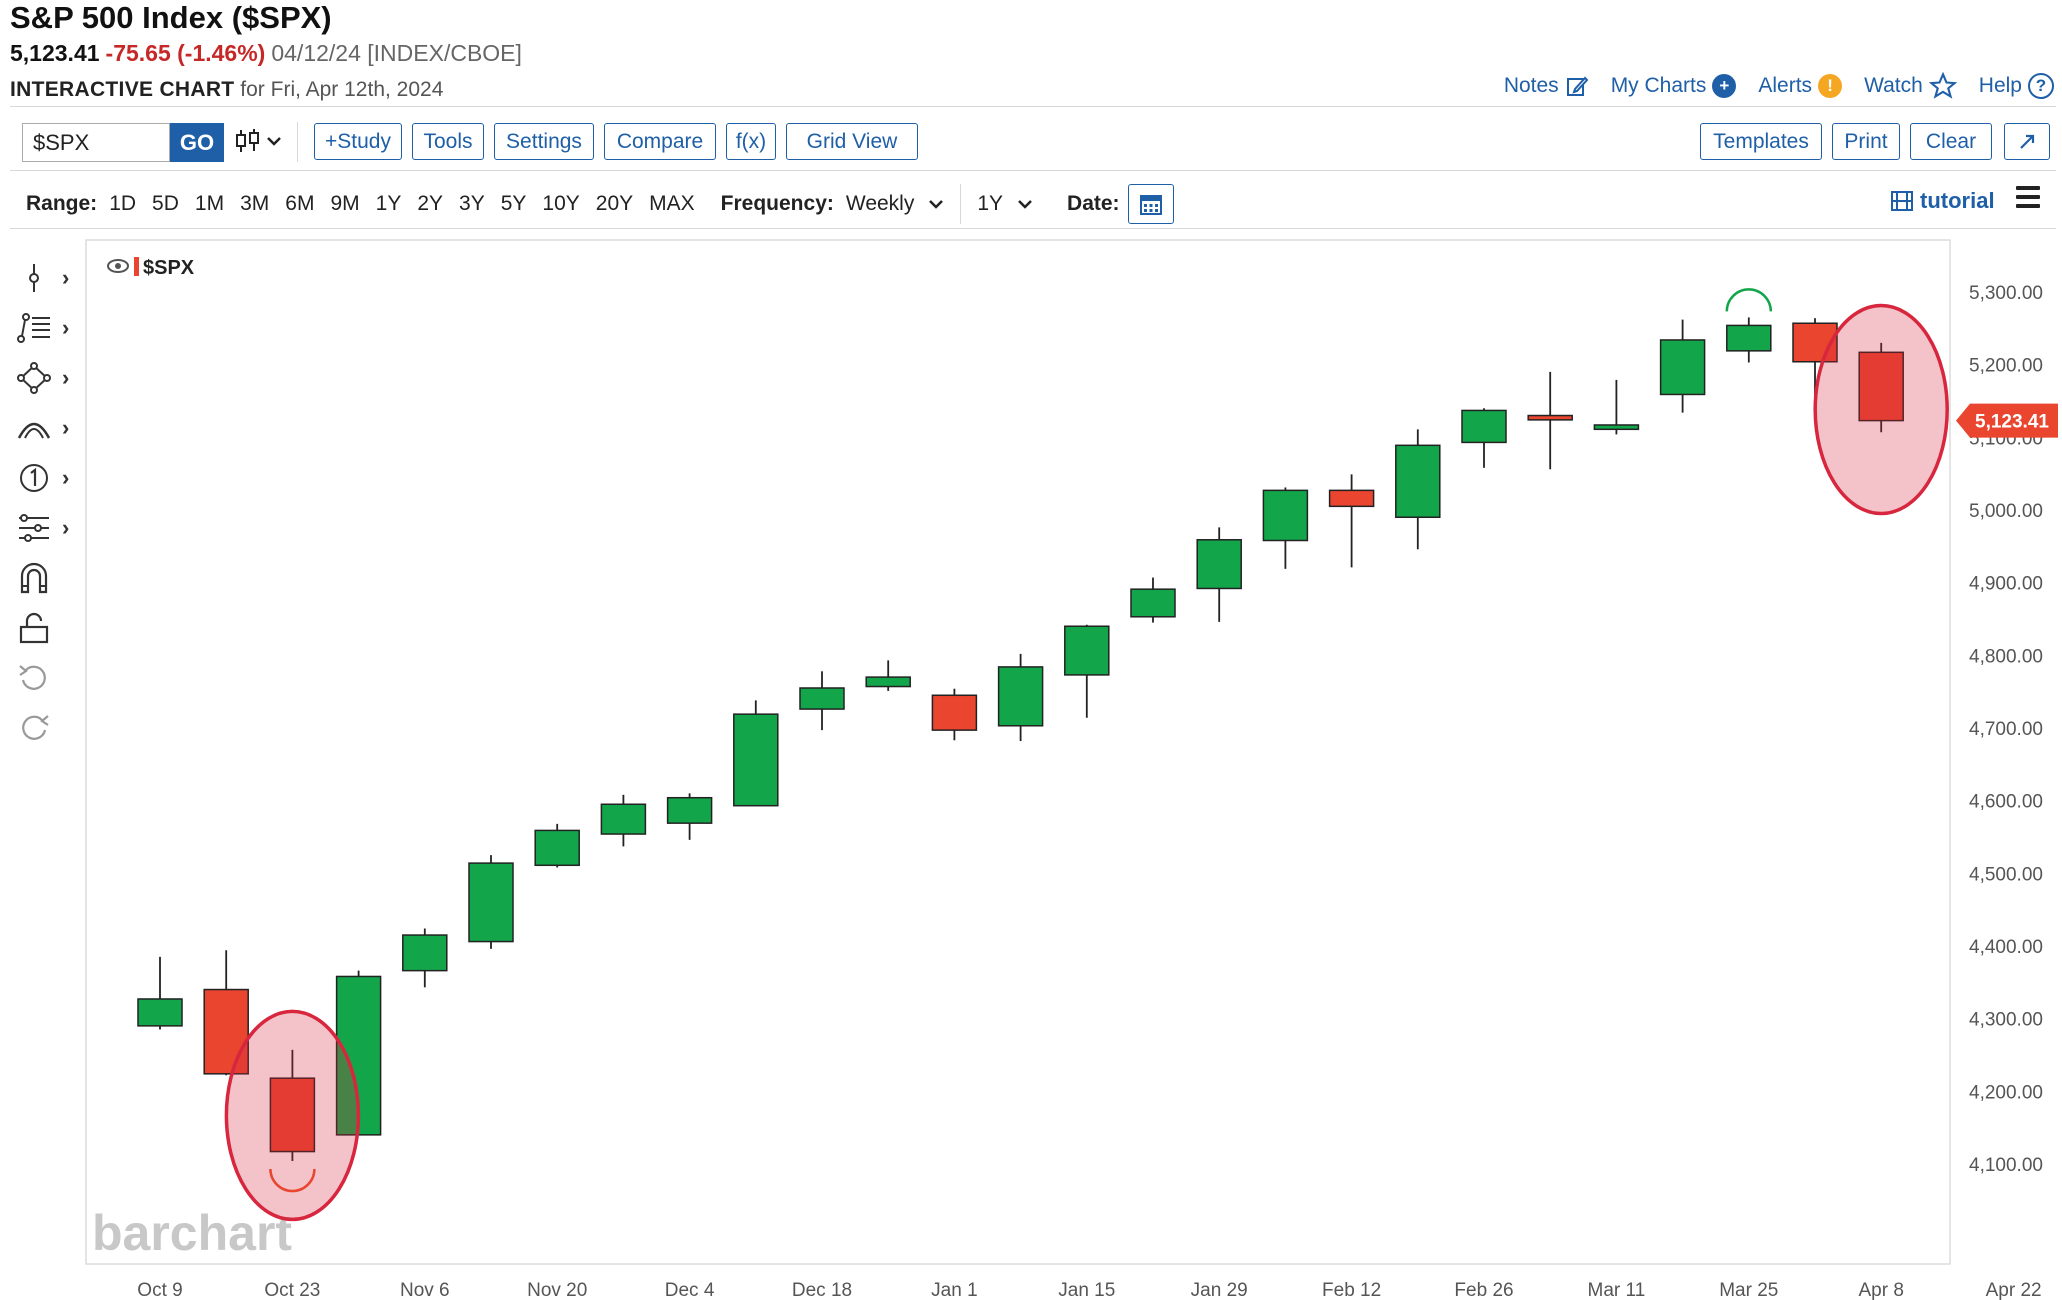 Image resolution: width=2062 pixels, height=1300 pixels. Describe the element at coordinates (2006, 366) in the screenshot. I see `y-tick-label: 5,200.00` at that location.